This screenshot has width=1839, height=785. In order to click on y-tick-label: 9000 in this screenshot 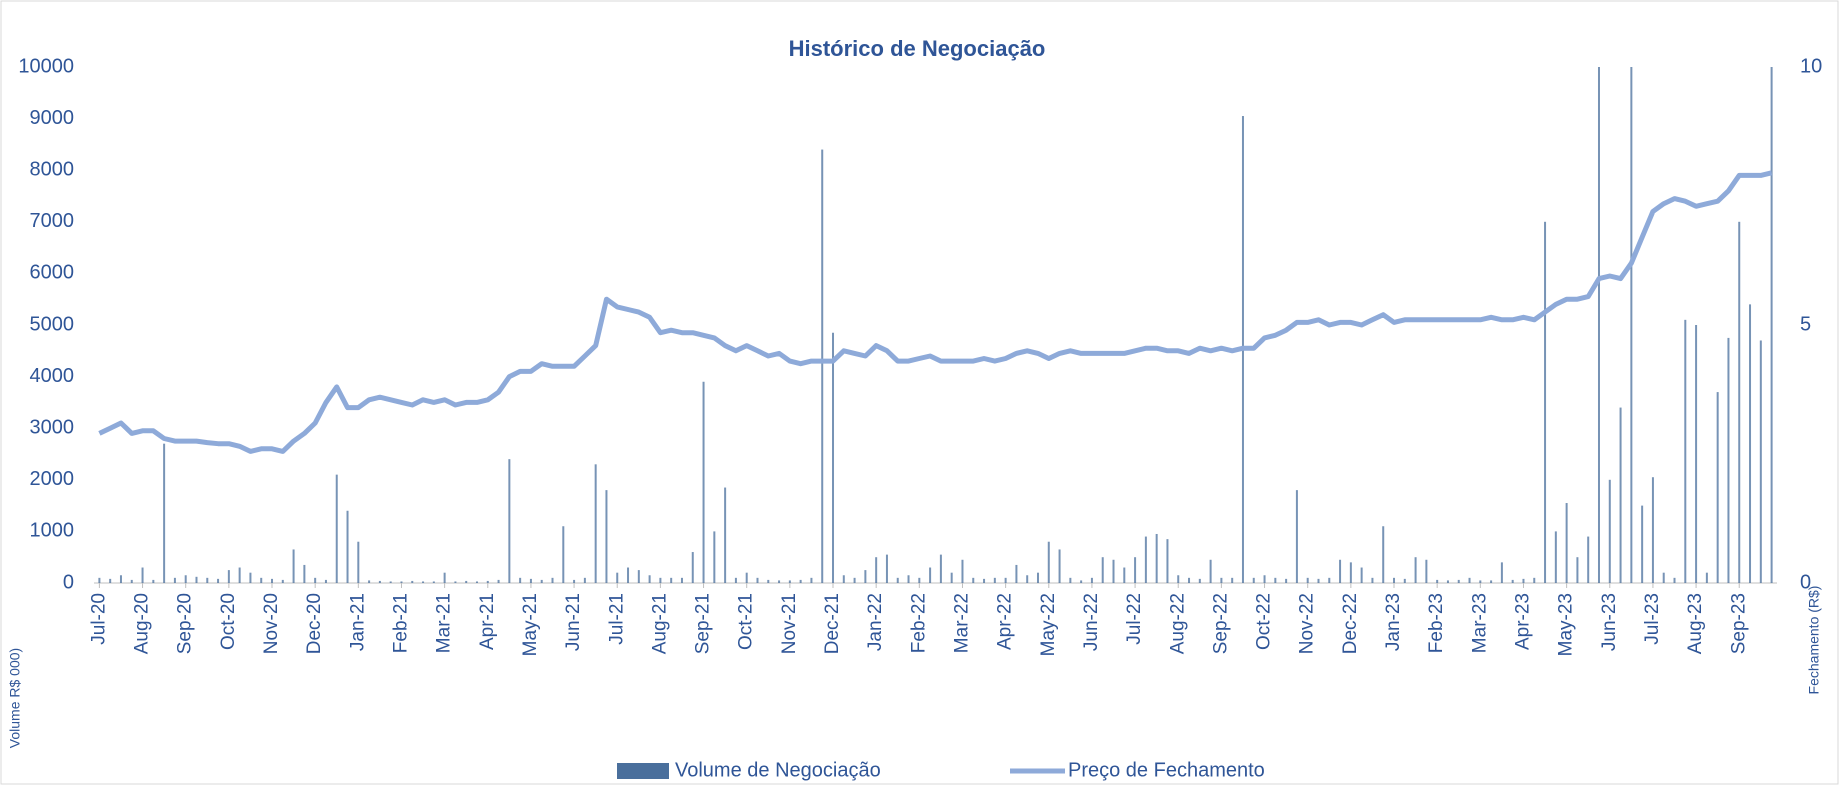, I will do `click(52, 118)`.